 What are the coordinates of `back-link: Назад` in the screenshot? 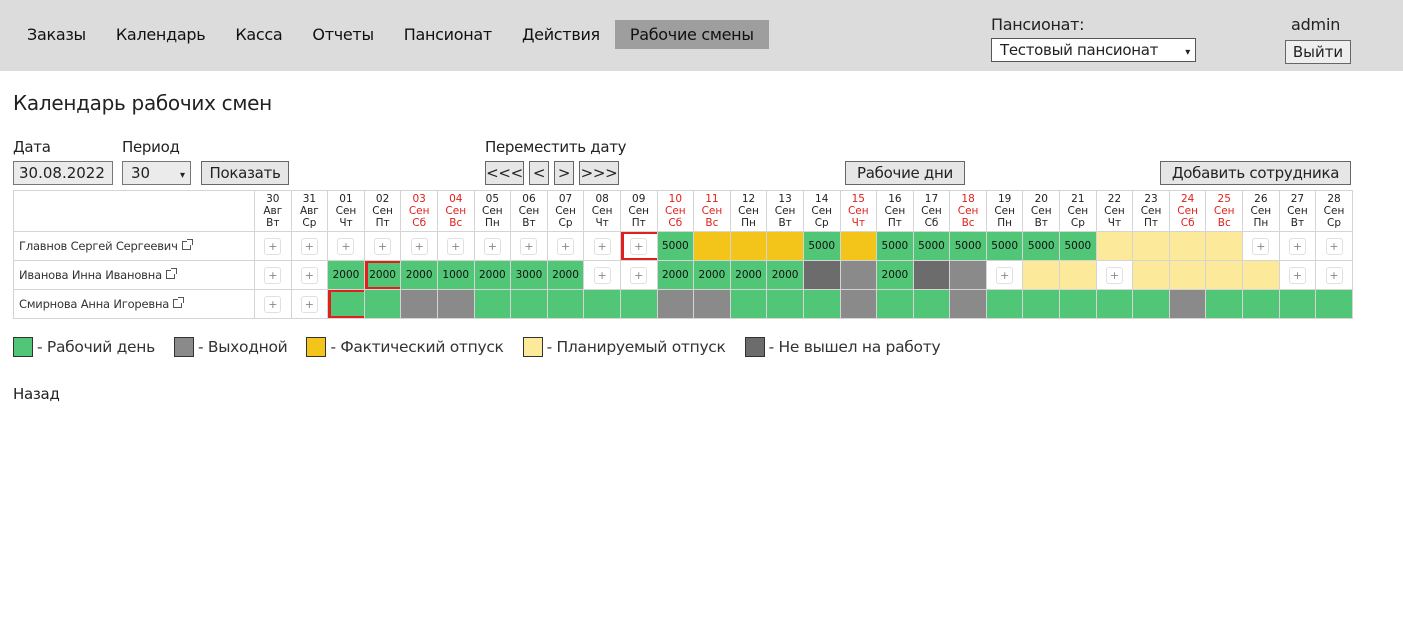 It's located at (36, 394).